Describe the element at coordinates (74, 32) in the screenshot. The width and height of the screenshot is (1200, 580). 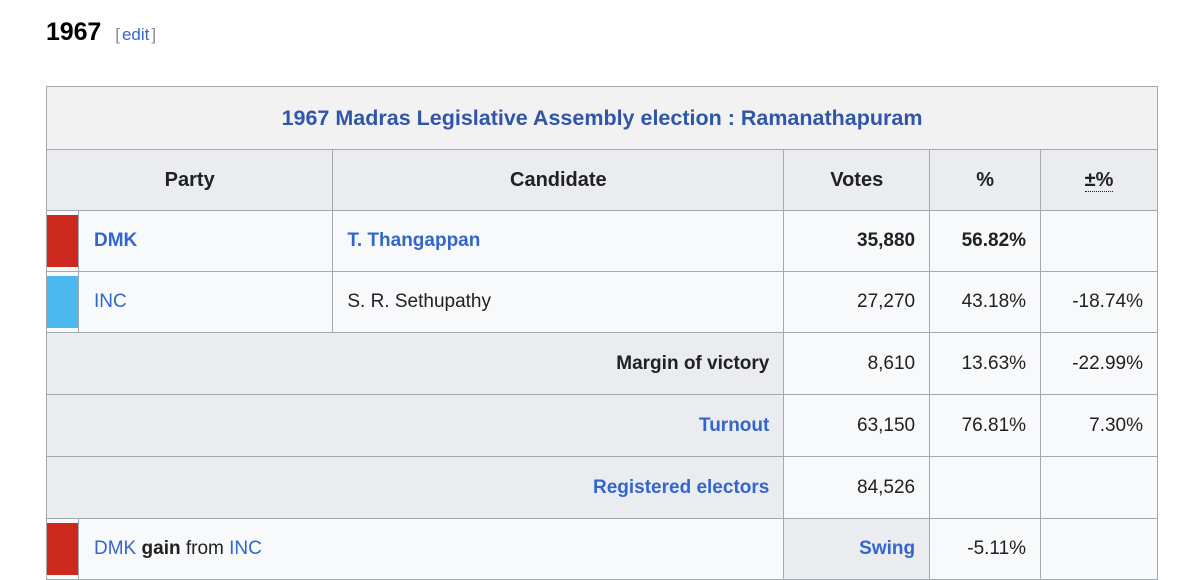
I see `page-title: 1967` at that location.